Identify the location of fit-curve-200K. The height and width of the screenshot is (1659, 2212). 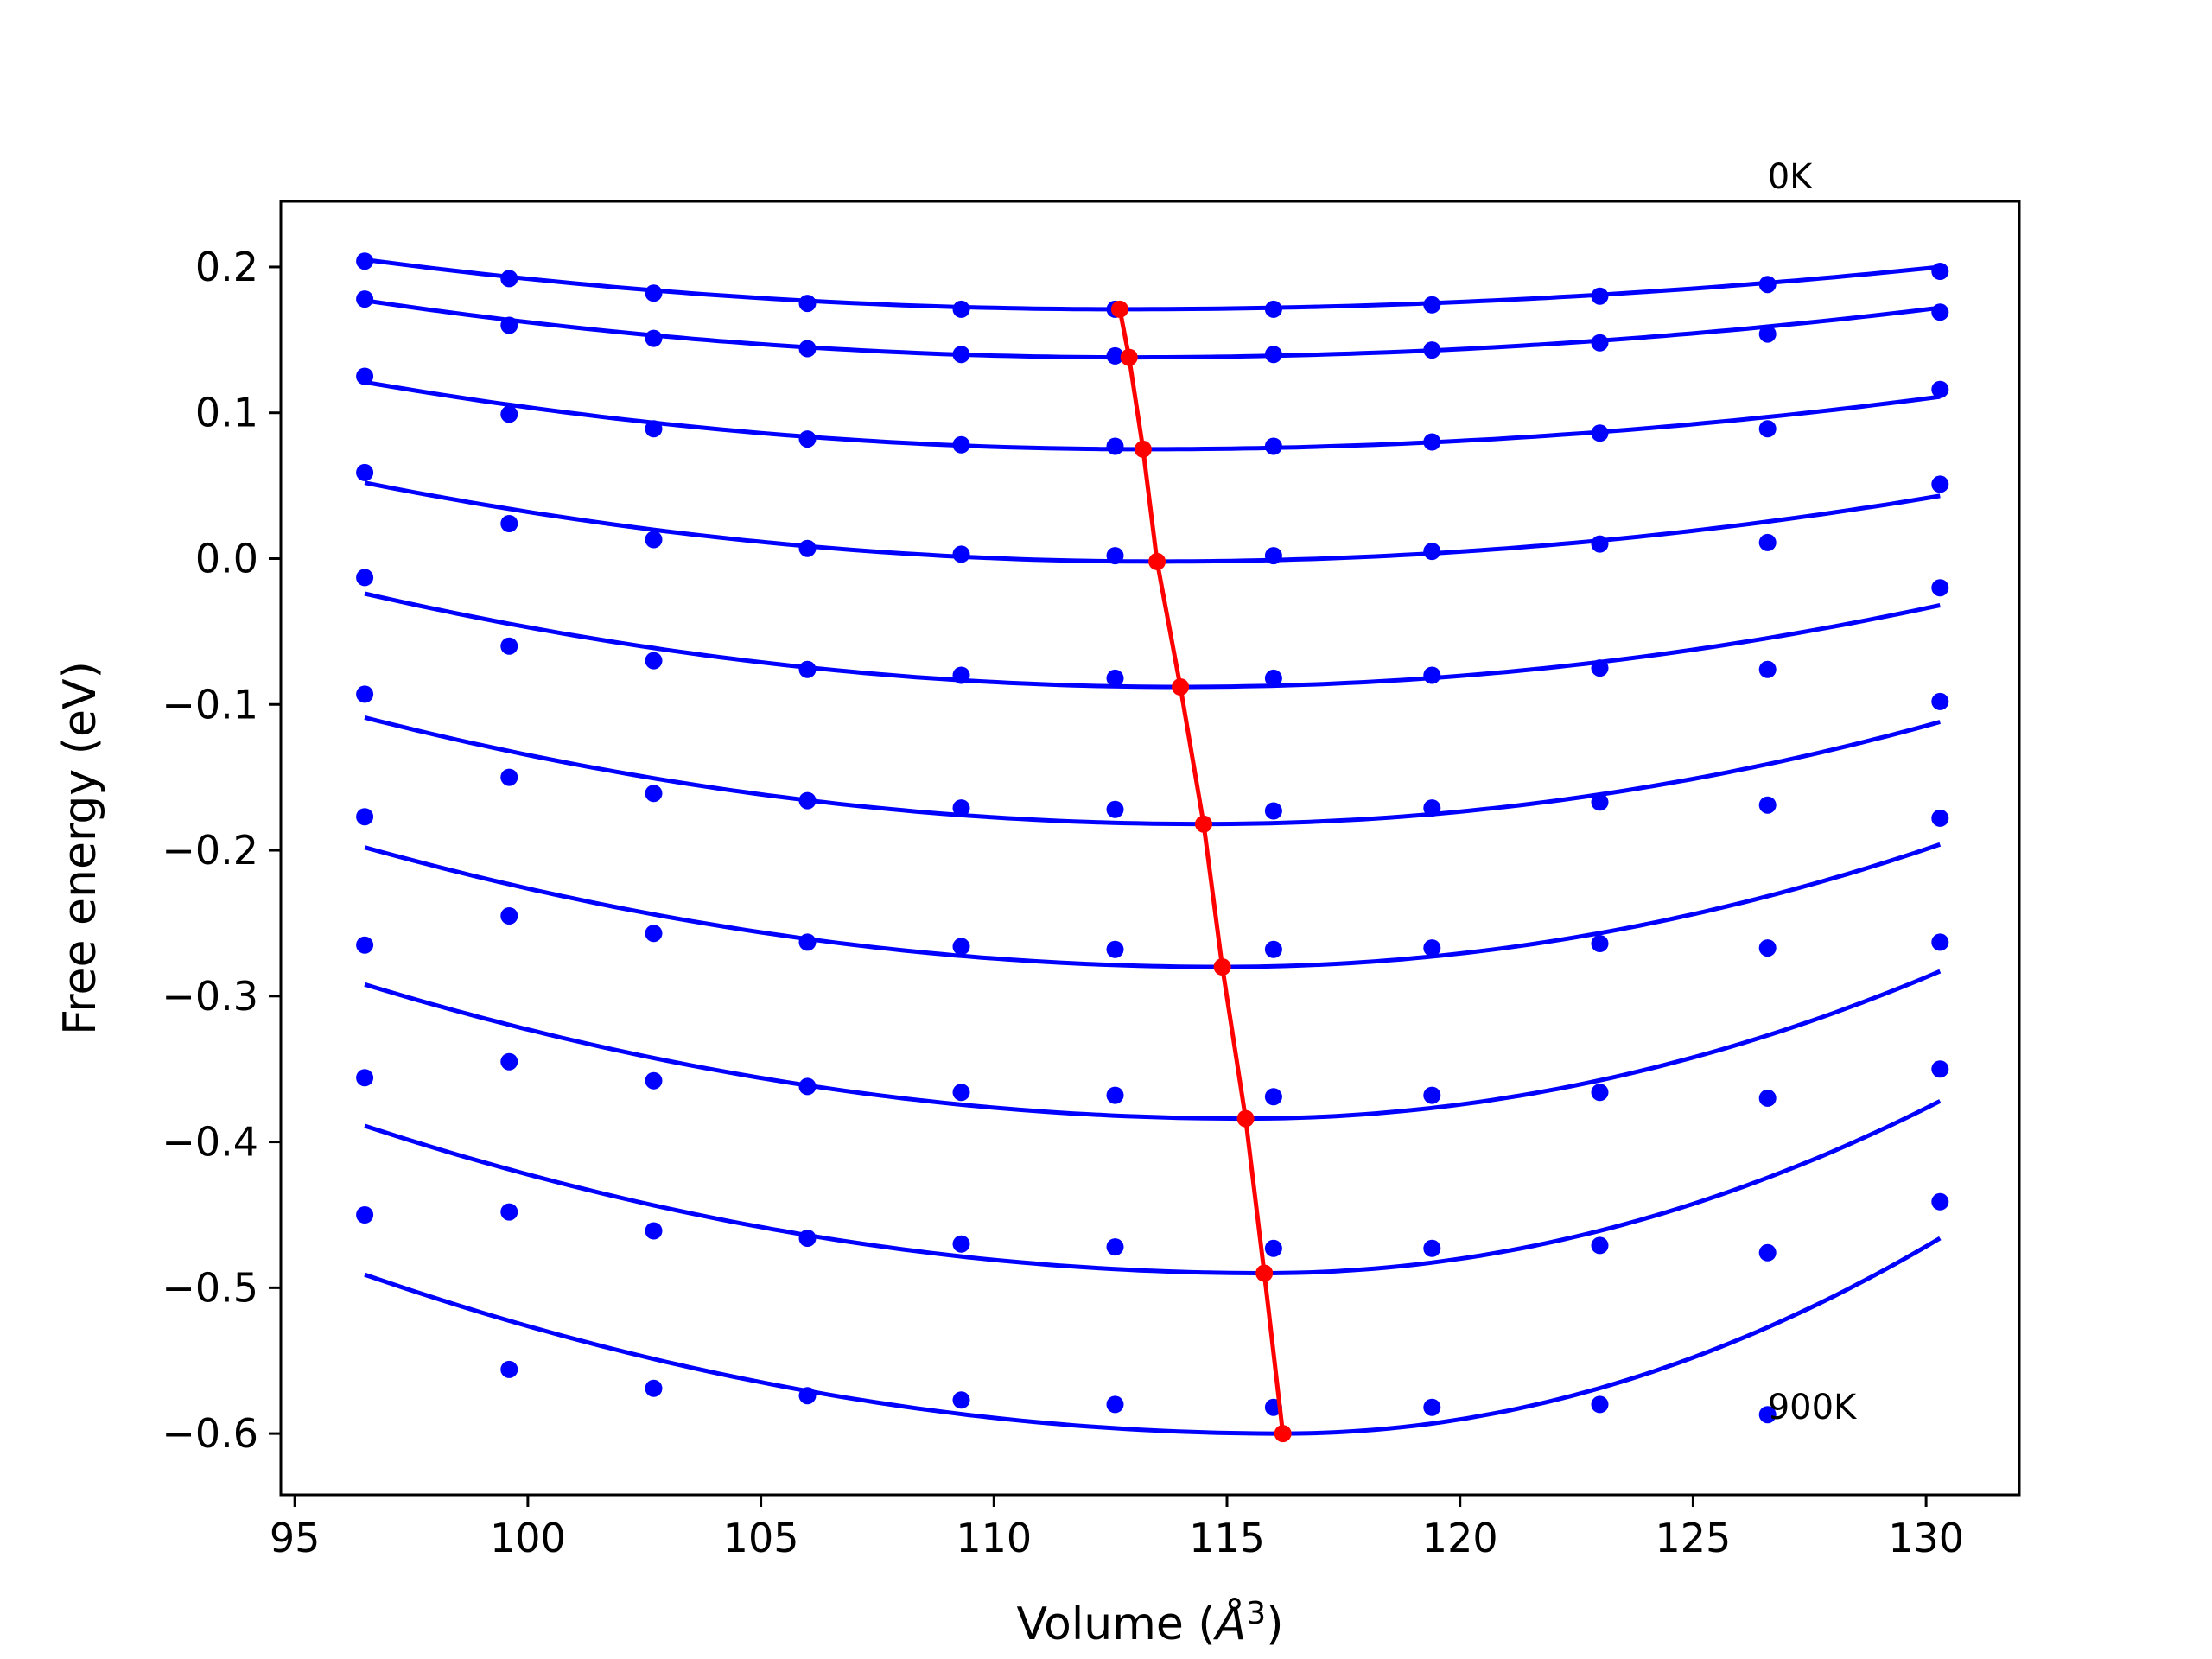
(1152, 415).